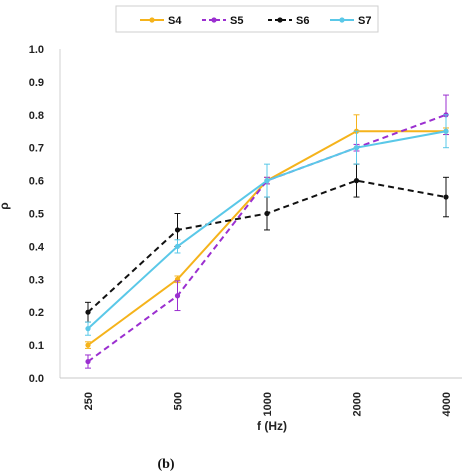  What do you see at coordinates (36, 182) in the screenshot?
I see `y-tick-label: 0.6` at bounding box center [36, 182].